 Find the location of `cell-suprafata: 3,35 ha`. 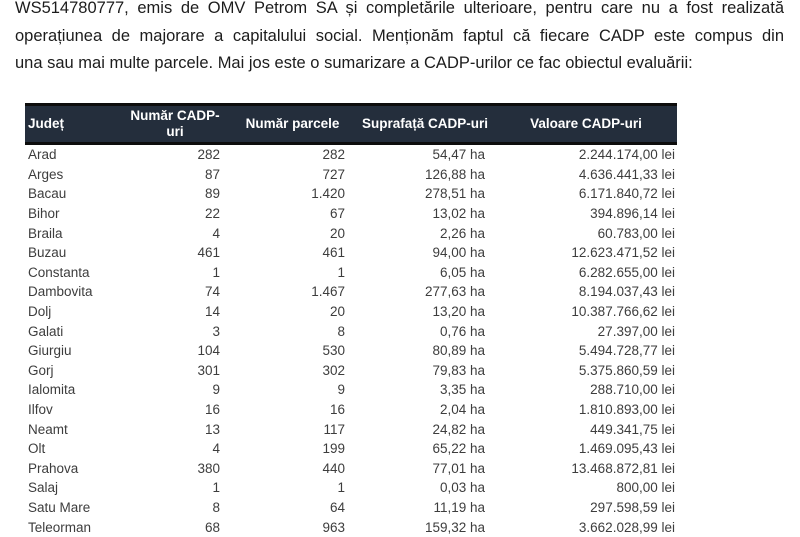

cell-suprafata: 3,35 ha is located at coordinates (462, 390).